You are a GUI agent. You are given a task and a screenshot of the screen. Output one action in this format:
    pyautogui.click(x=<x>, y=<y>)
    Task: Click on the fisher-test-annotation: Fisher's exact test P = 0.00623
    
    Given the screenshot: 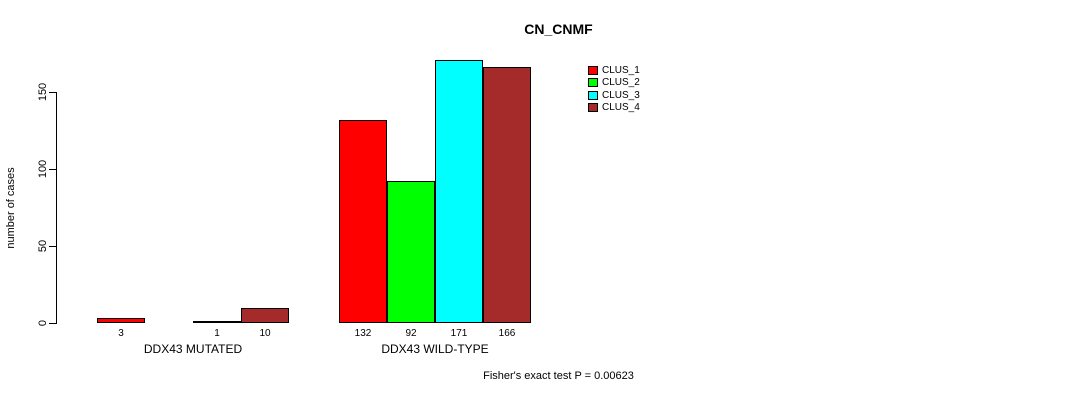 What is the action you would take?
    pyautogui.click(x=558, y=376)
    